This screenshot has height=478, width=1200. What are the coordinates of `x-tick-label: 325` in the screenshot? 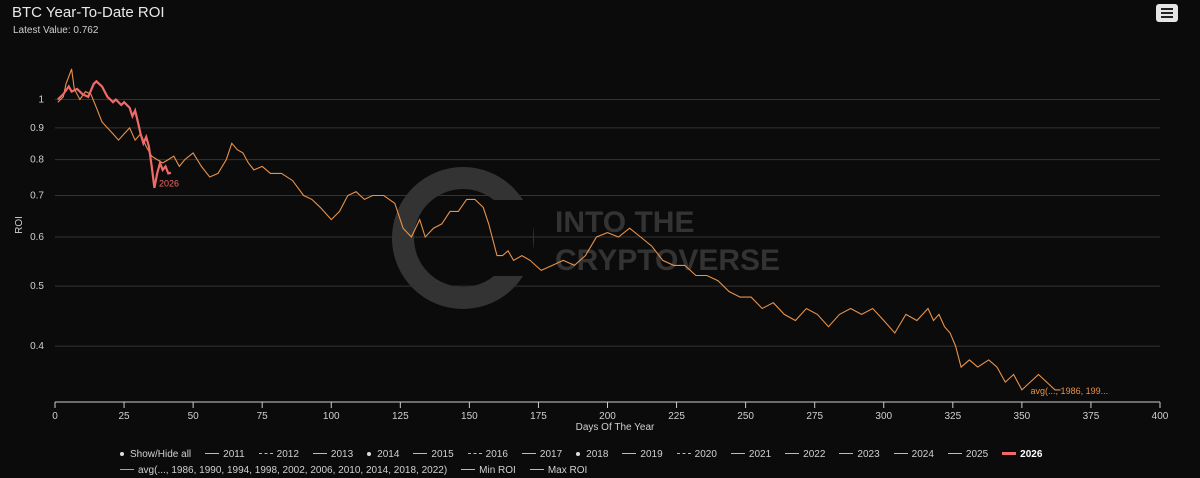 It's located at (952, 416).